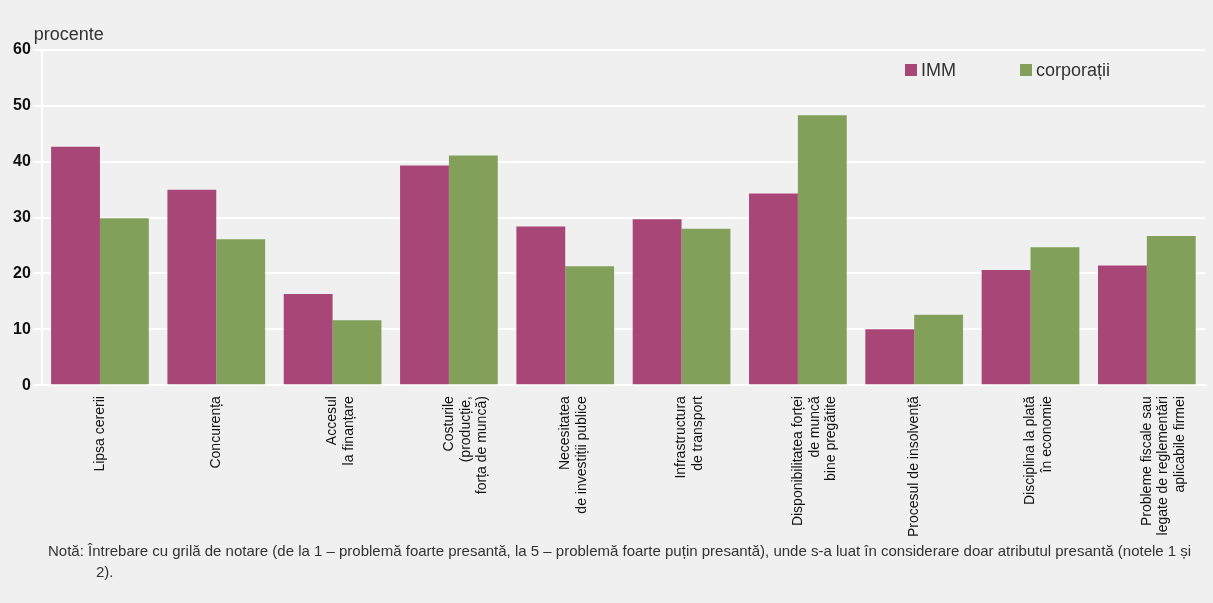  I want to click on y-tick-label: 60, so click(22, 49).